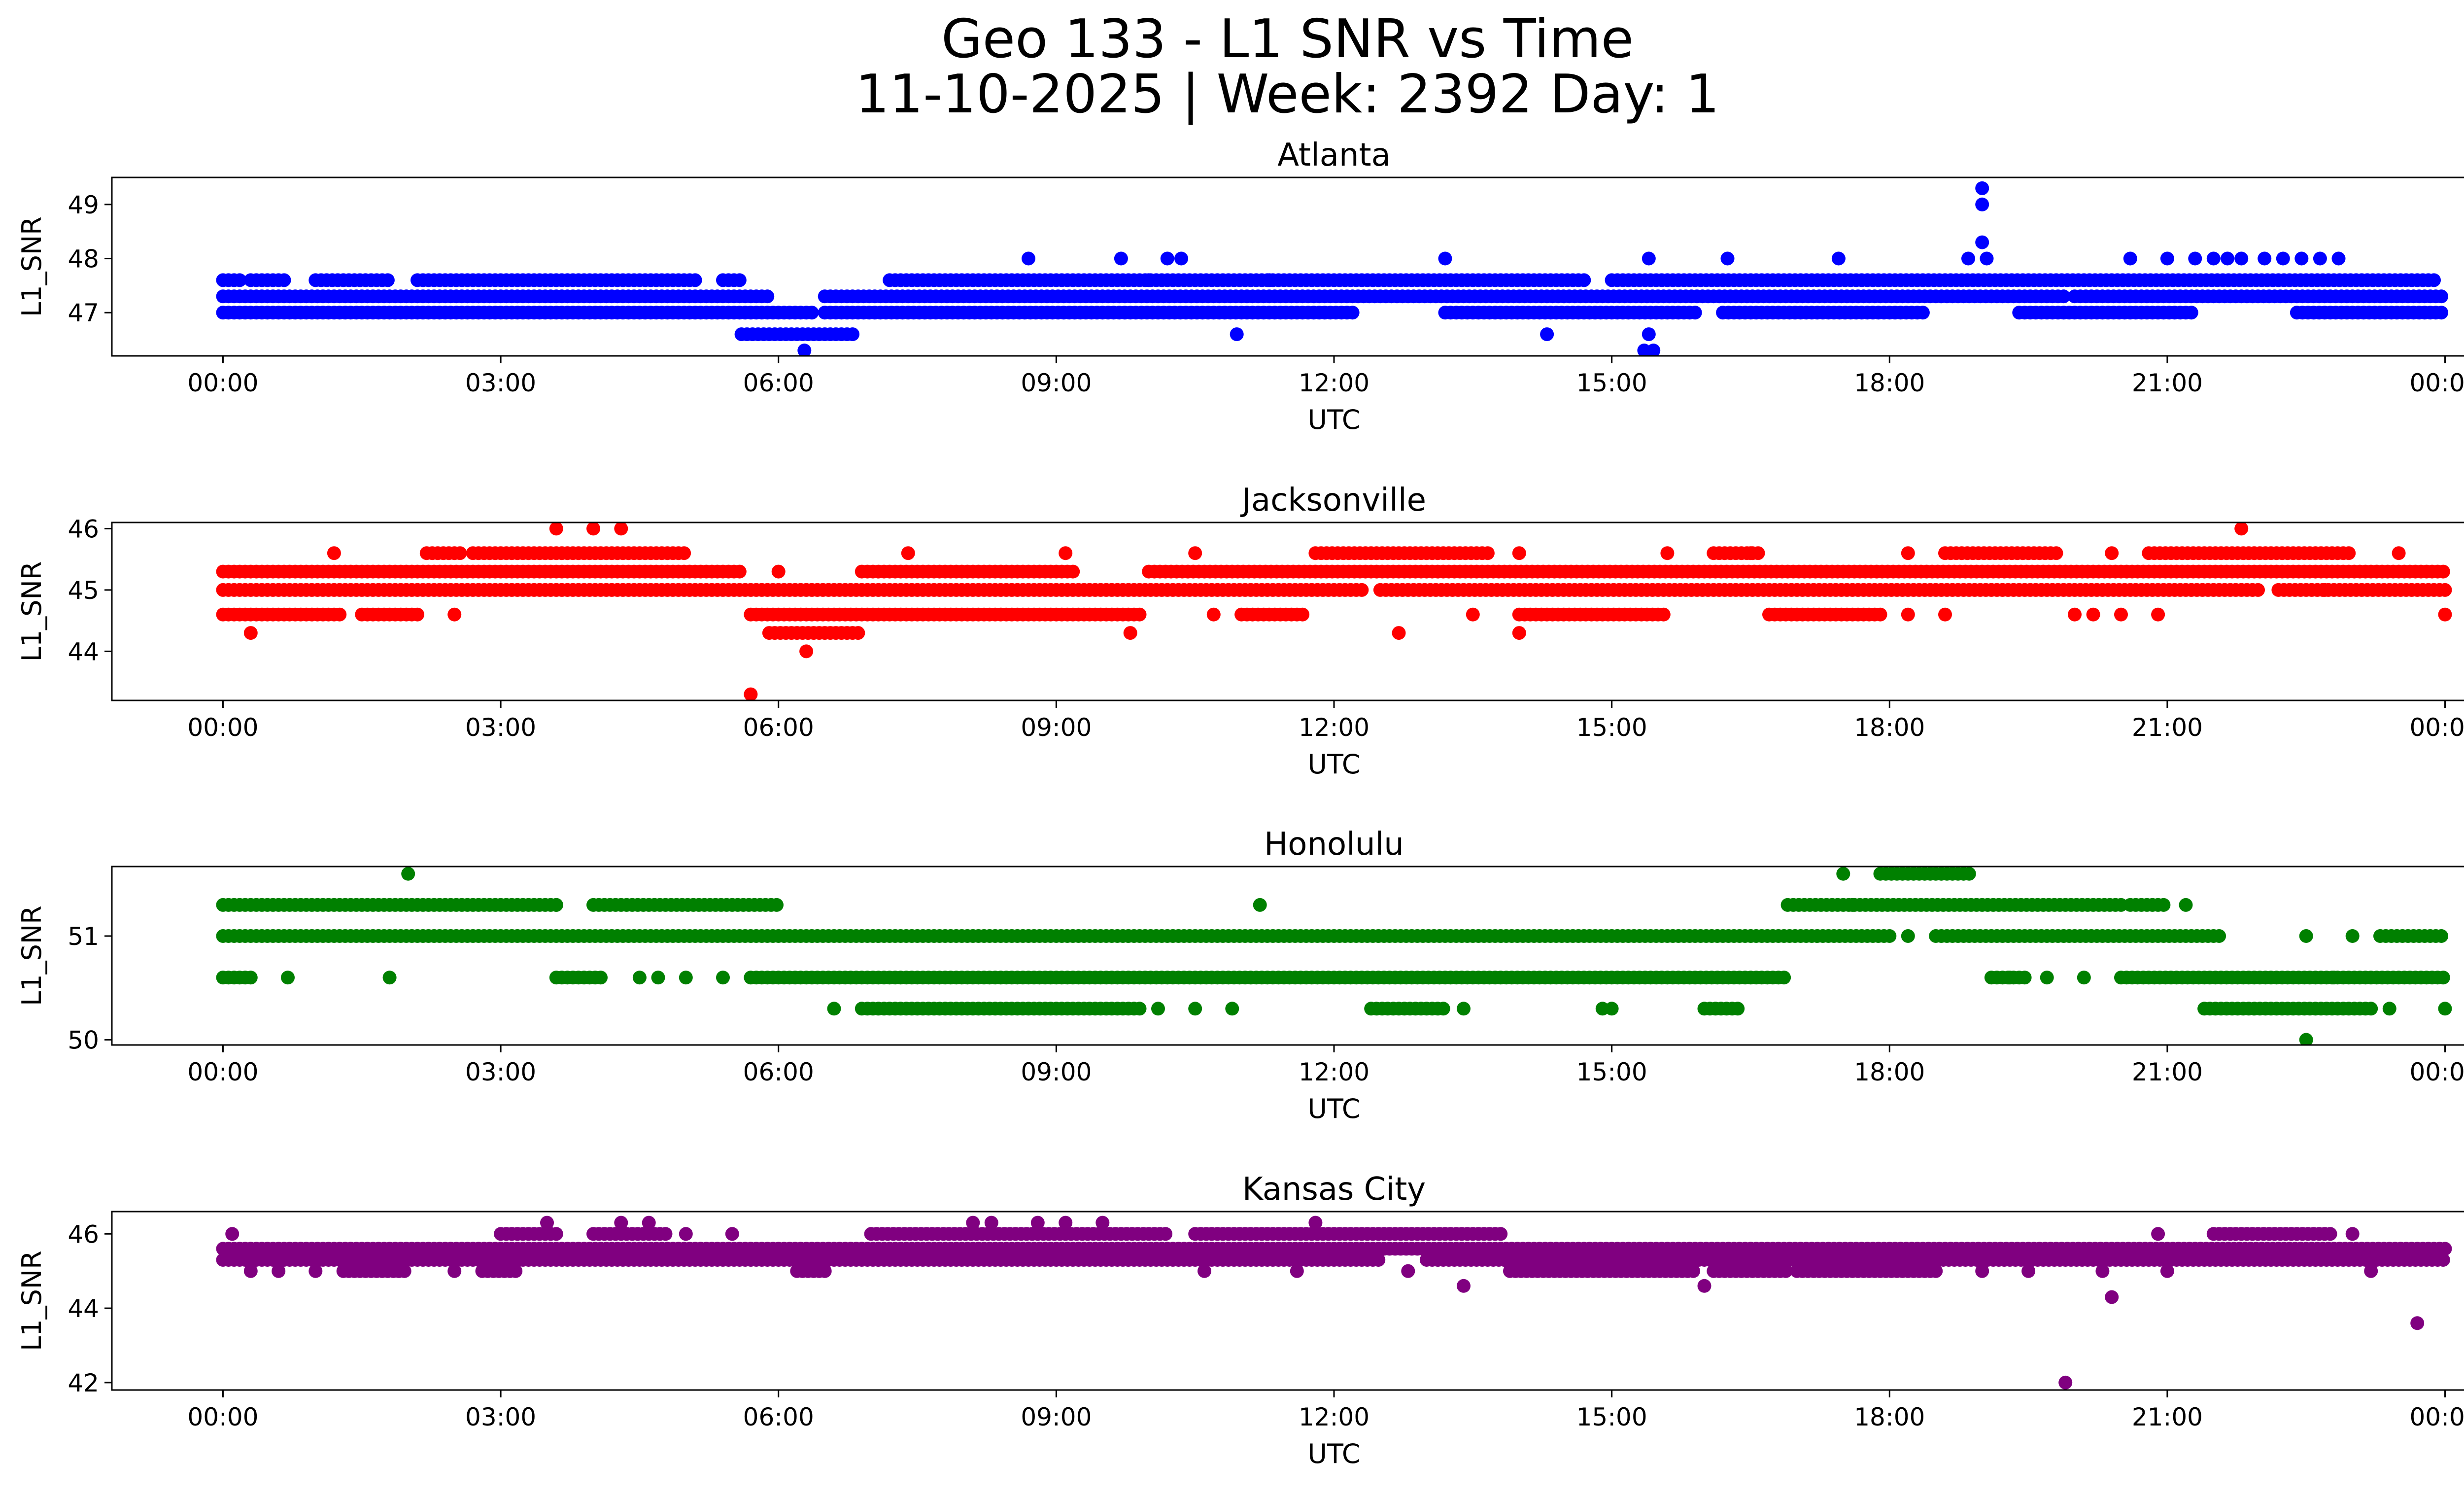  What do you see at coordinates (778, 383) in the screenshot?
I see `x-tick-label: 06:00` at bounding box center [778, 383].